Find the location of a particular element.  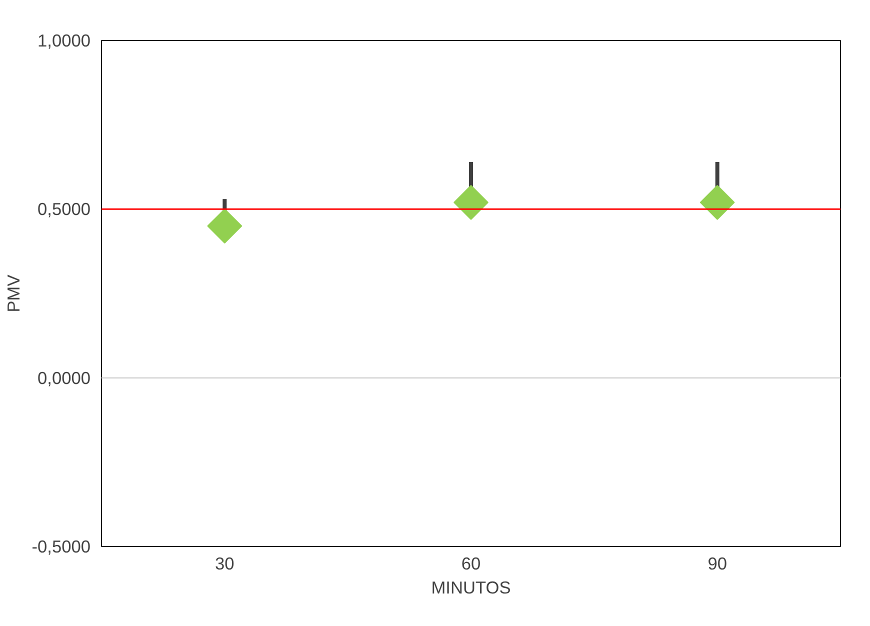

x-axis-title: MINUTOS is located at coordinates (471, 588).